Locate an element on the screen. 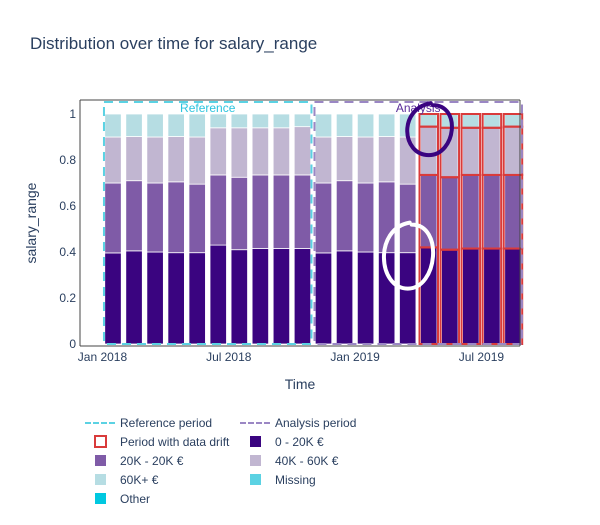 The image size is (600, 525). x-tick-label: Jul 2018 is located at coordinates (229, 357).